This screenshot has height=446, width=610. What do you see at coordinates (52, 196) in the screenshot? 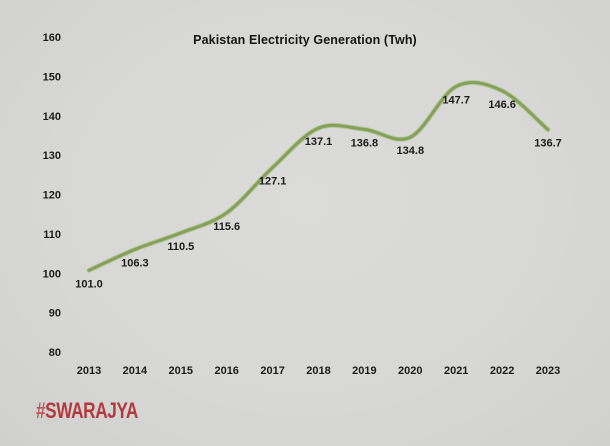
I see `y-axis-tick-label: 120` at bounding box center [52, 196].